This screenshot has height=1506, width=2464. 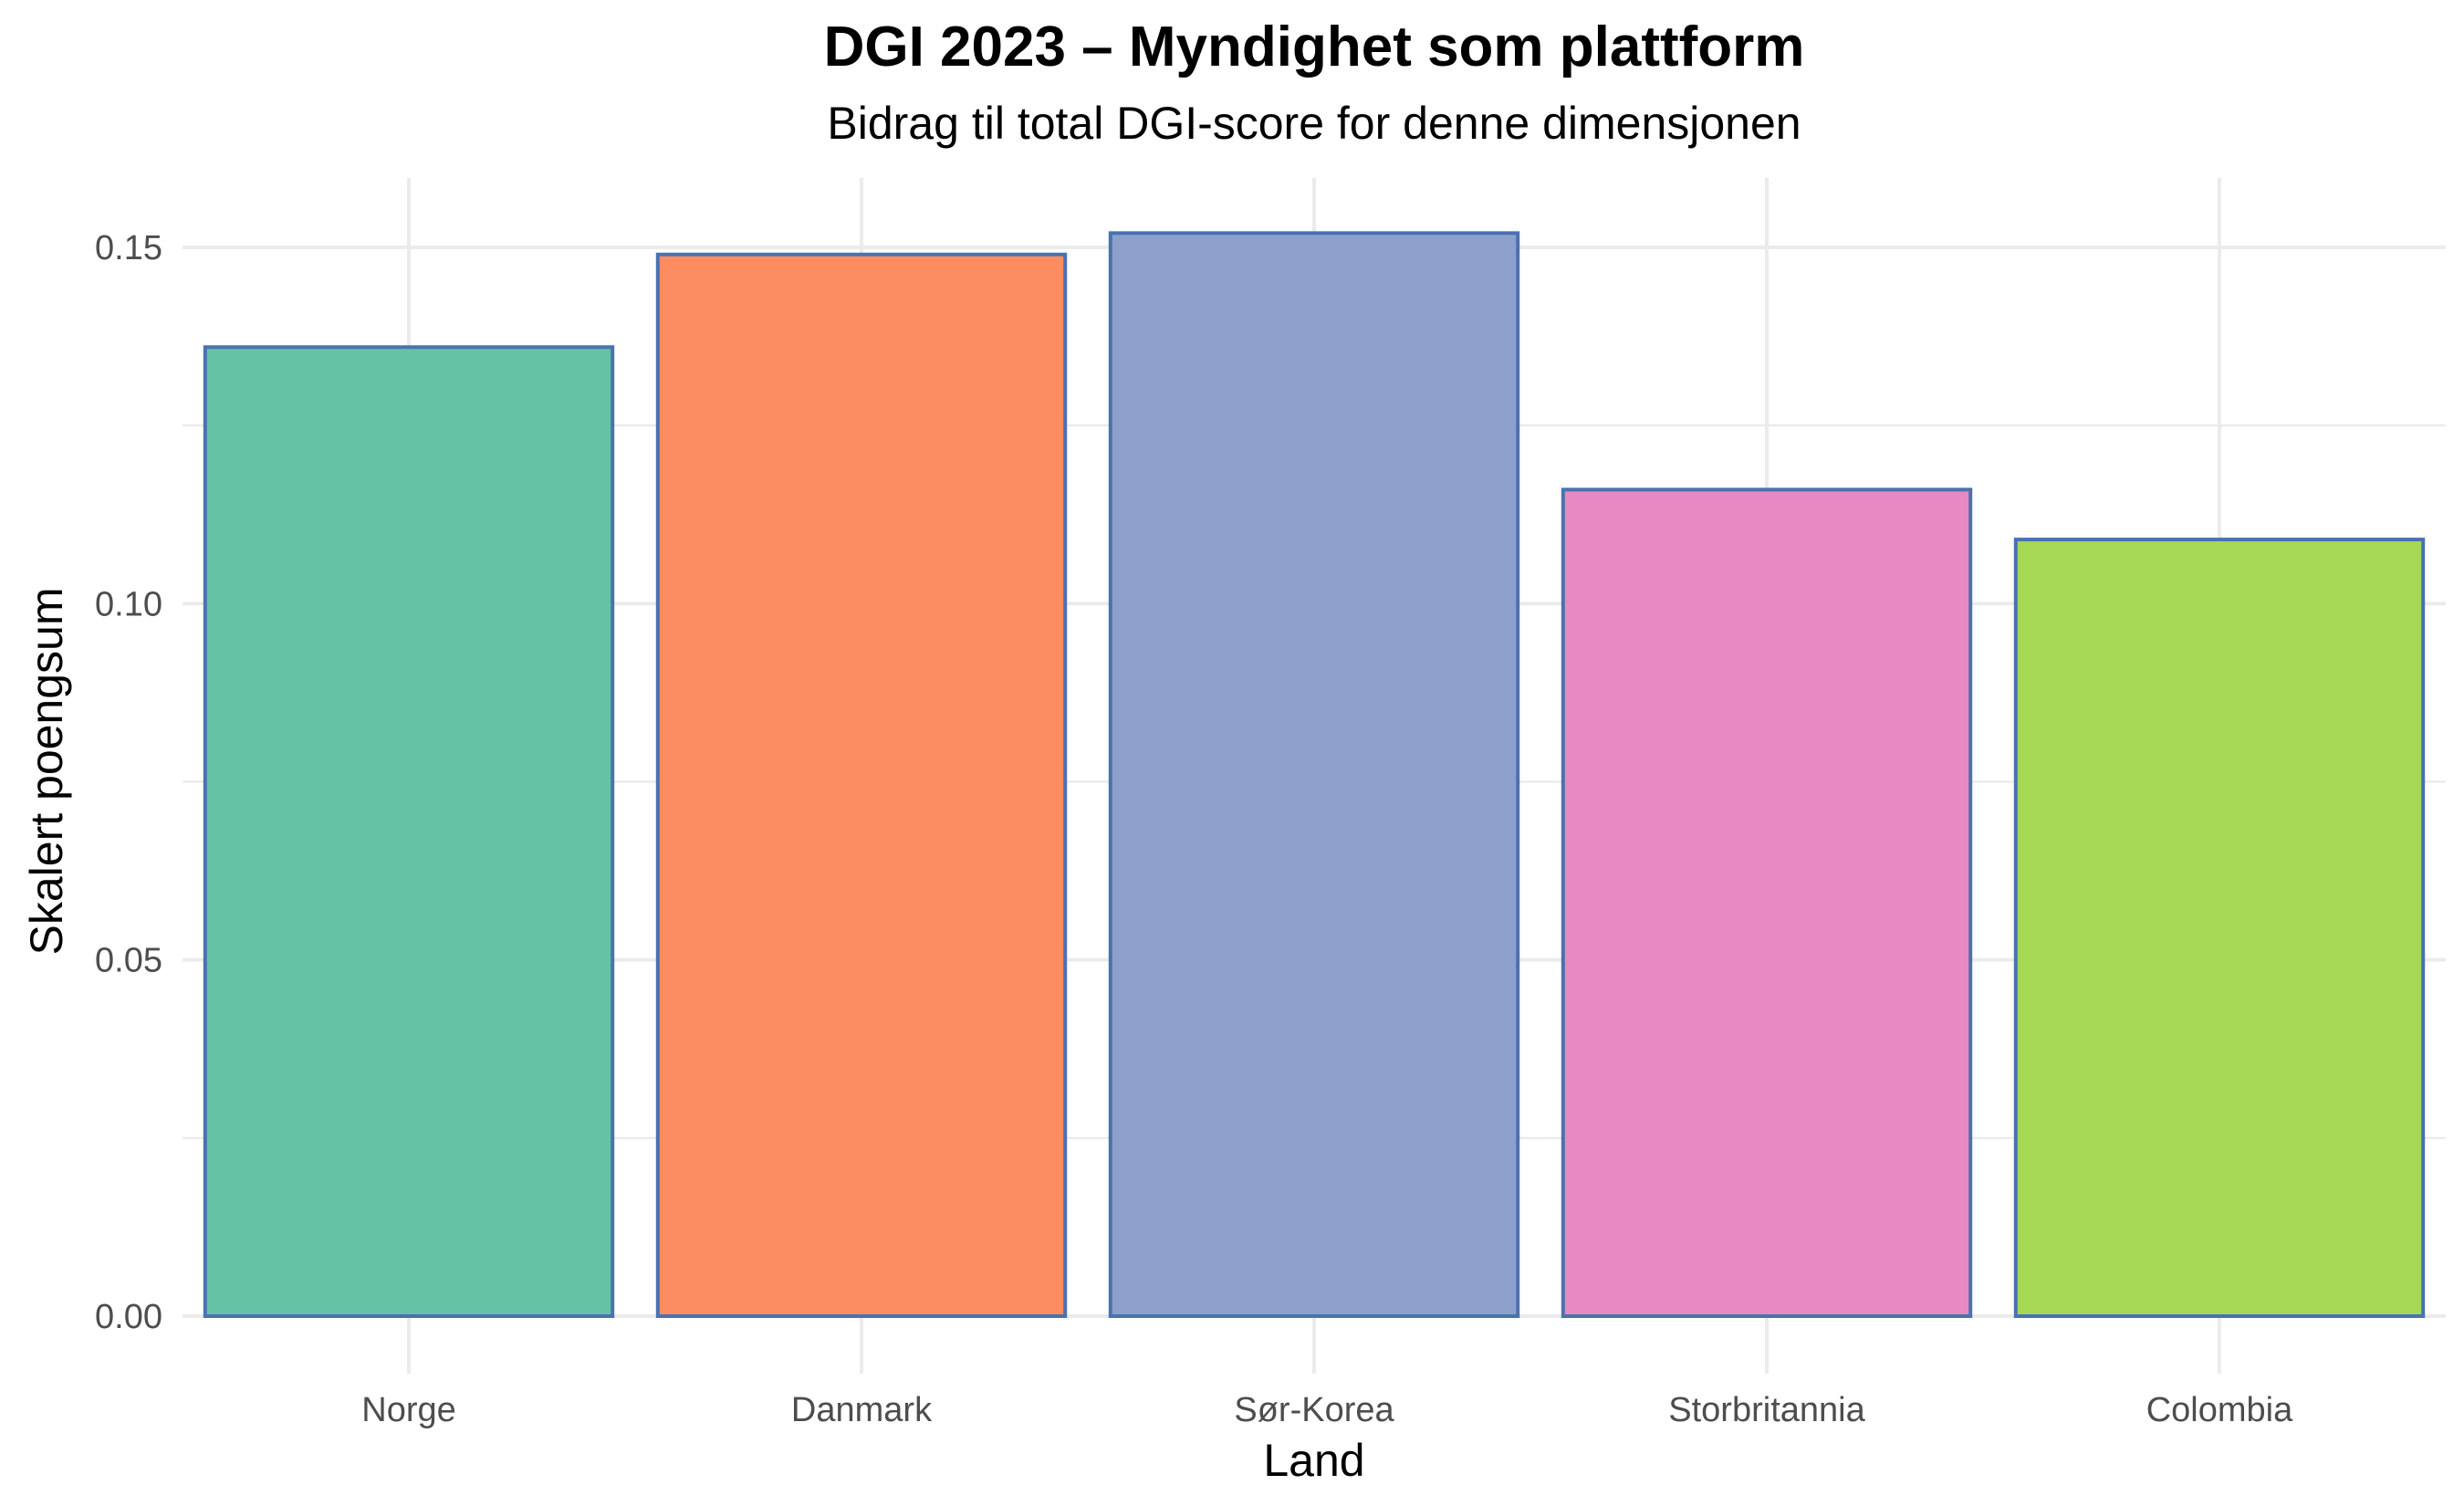 What do you see at coordinates (2219, 1410) in the screenshot?
I see `x-tick-label: Colombia` at bounding box center [2219, 1410].